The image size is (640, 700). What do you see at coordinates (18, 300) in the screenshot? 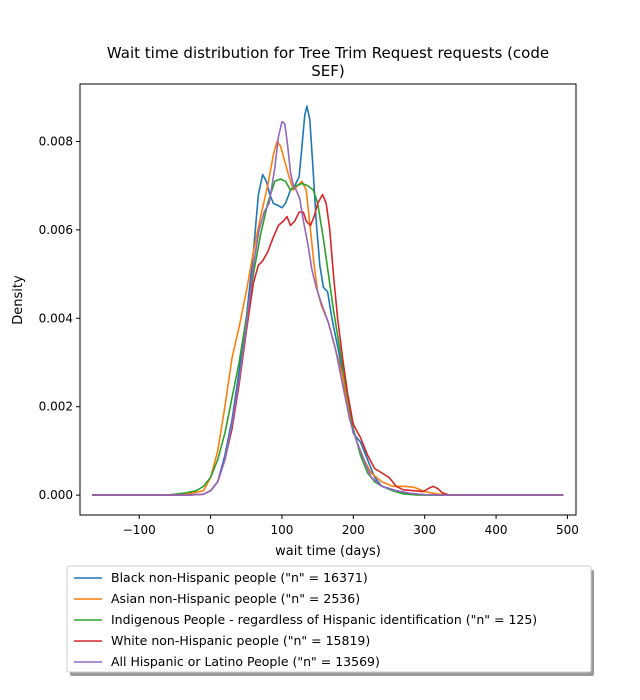
I see `y-axis-label: Density` at bounding box center [18, 300].